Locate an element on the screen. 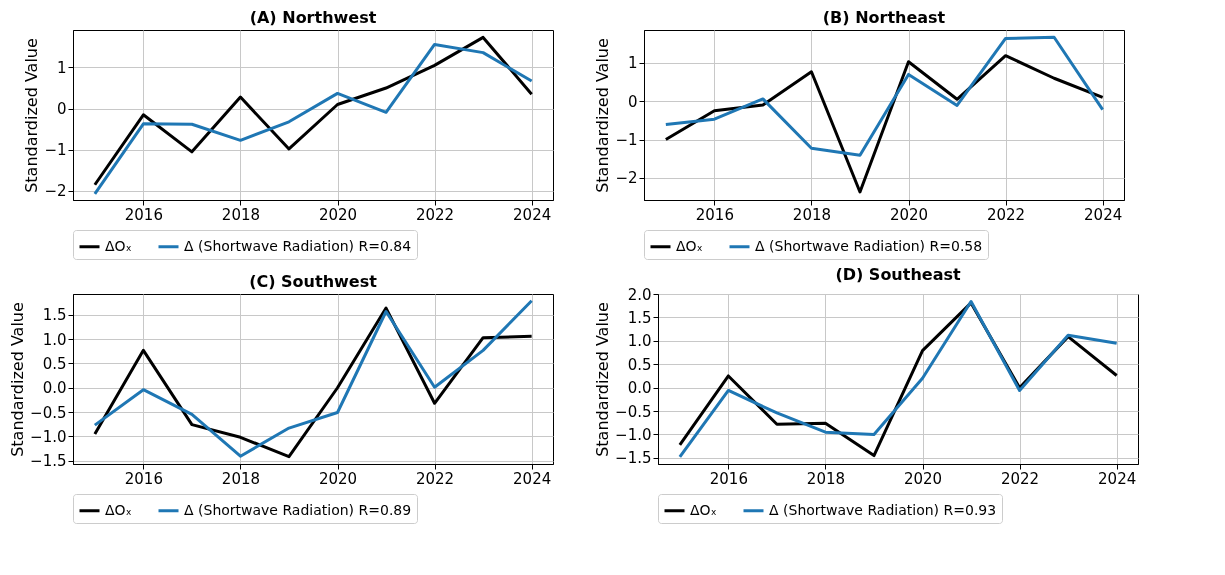 The width and height of the screenshot is (1225, 575). chart-title: (A) Northwest is located at coordinates (313, 17).